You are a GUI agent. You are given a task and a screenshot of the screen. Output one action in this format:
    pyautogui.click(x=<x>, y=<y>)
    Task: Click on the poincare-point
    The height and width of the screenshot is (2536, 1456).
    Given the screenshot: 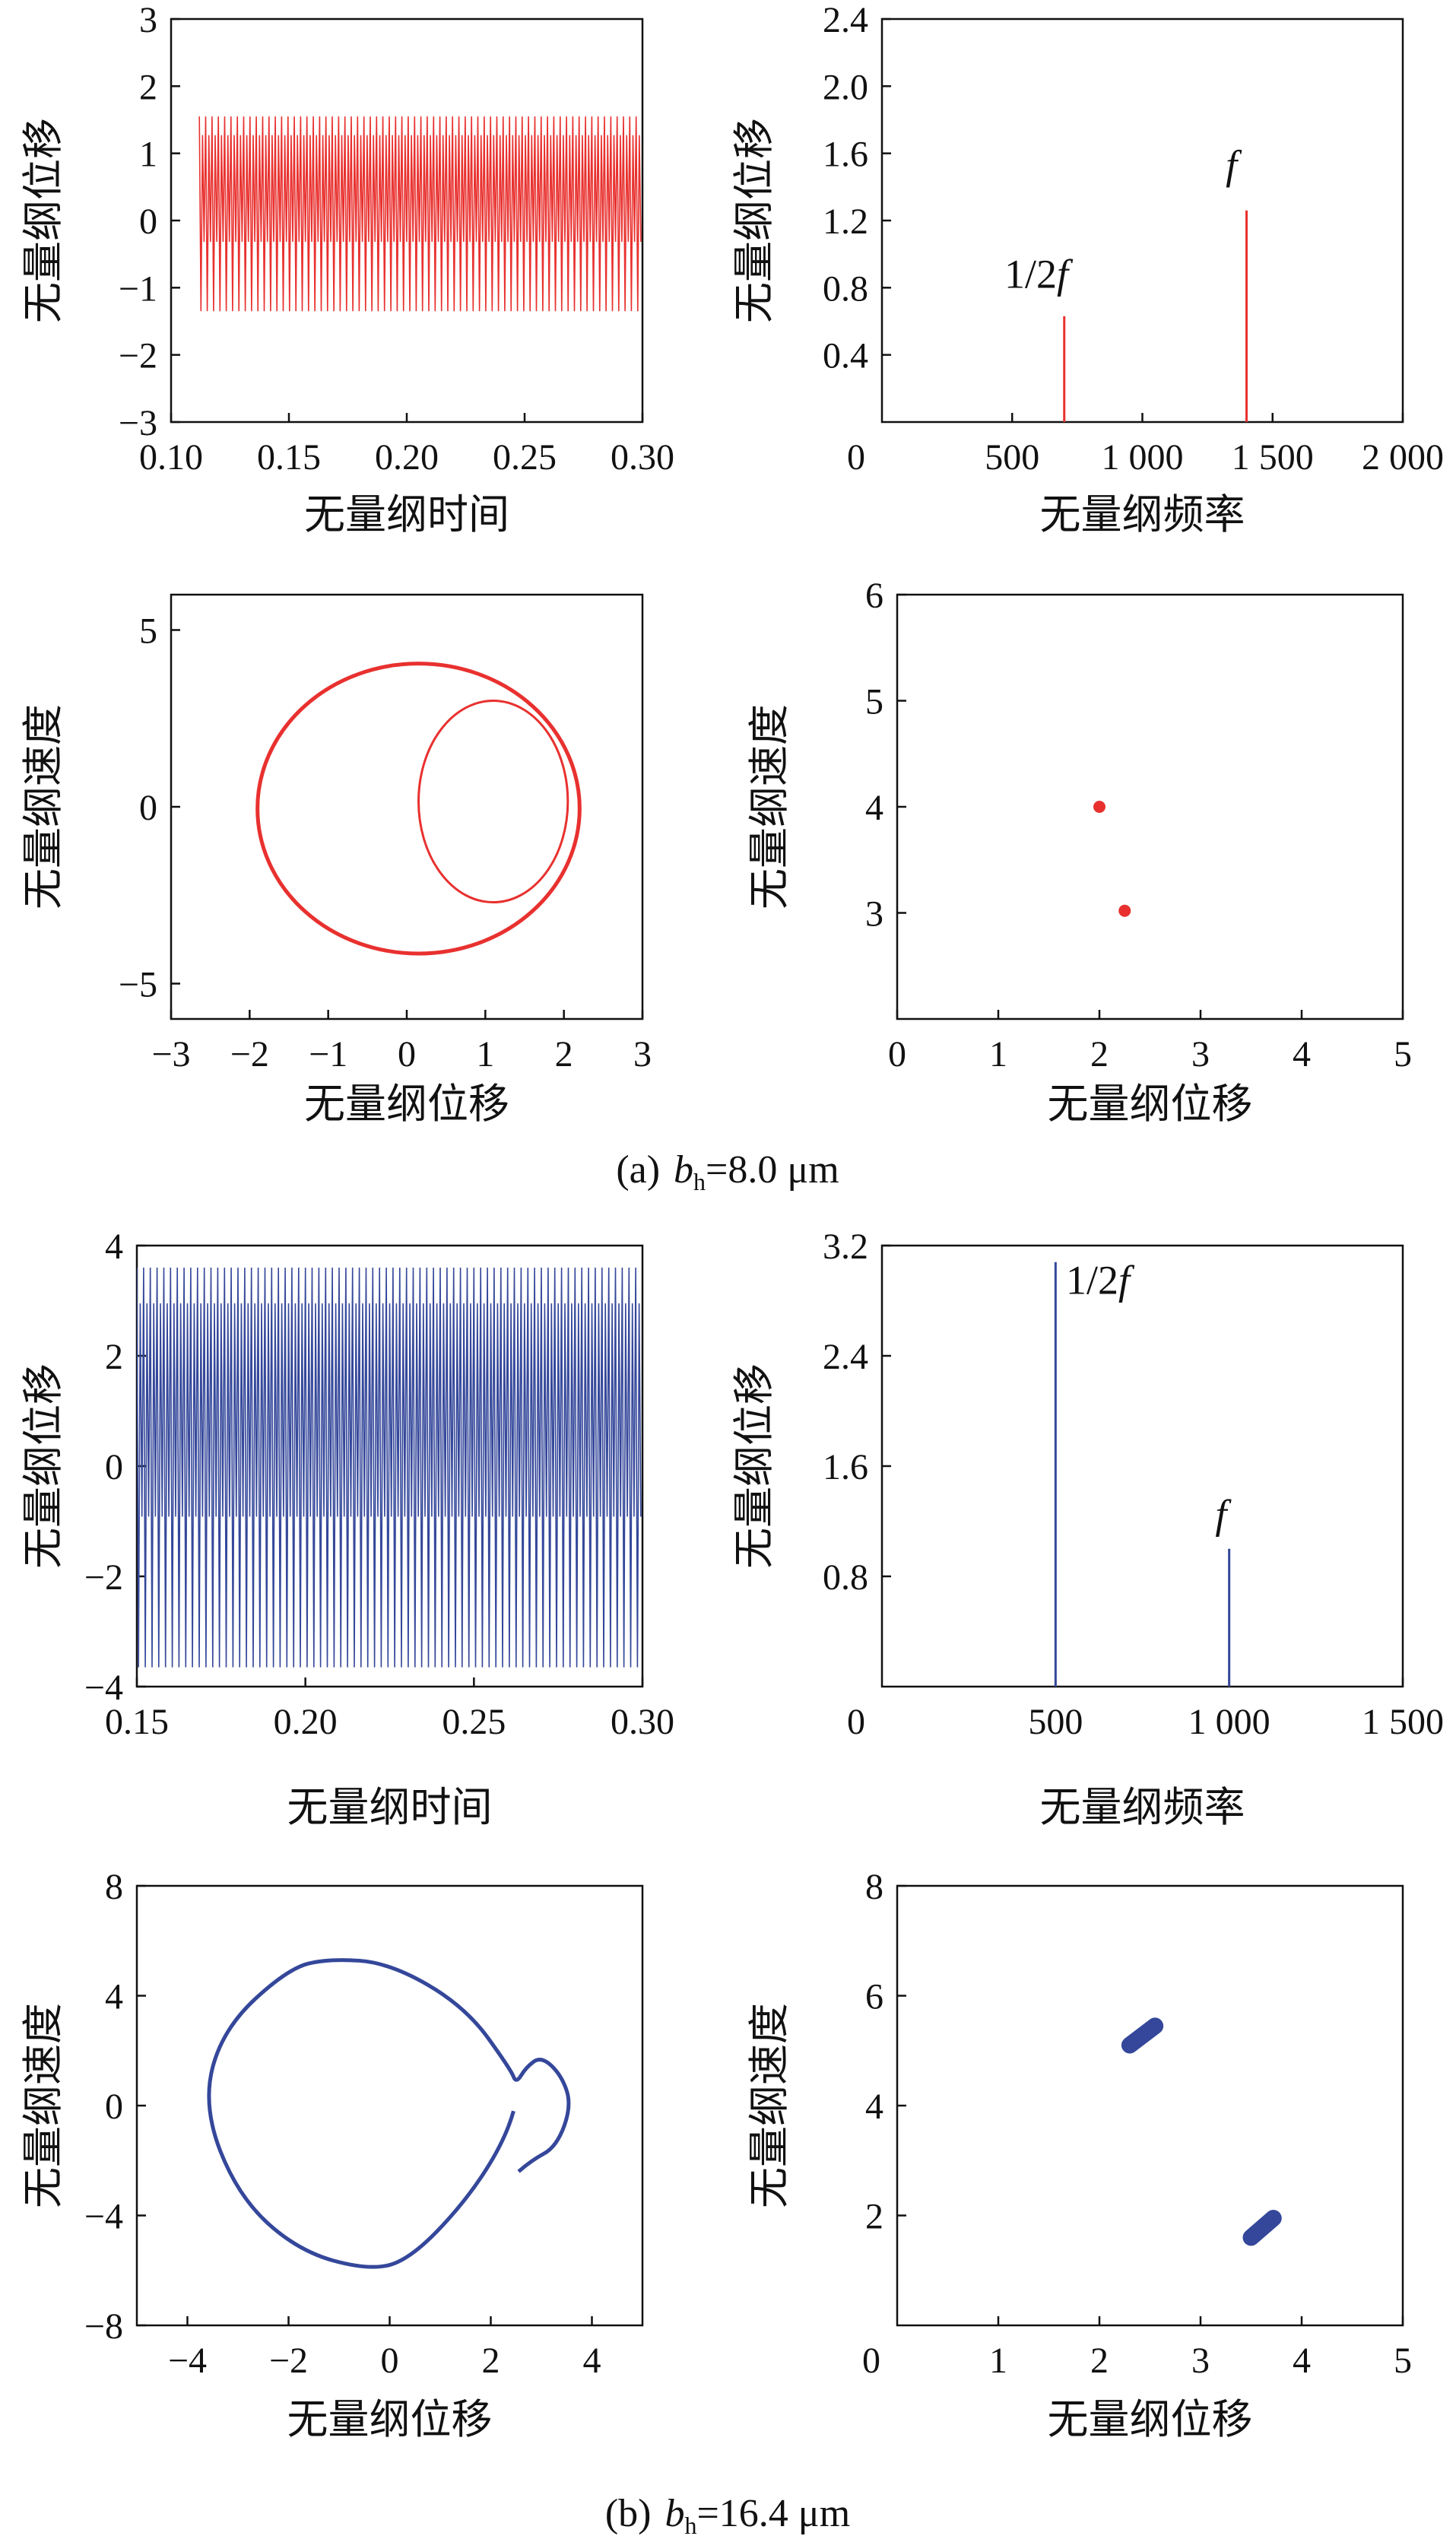 What is the action you would take?
    pyautogui.click(x=1099, y=807)
    